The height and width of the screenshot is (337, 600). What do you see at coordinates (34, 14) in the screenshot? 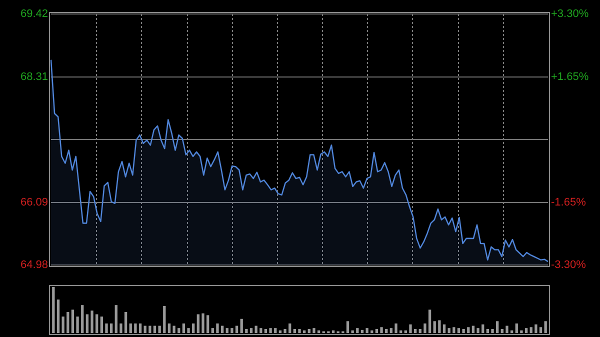
I see `y-tick-label: 69.42` at bounding box center [34, 14].